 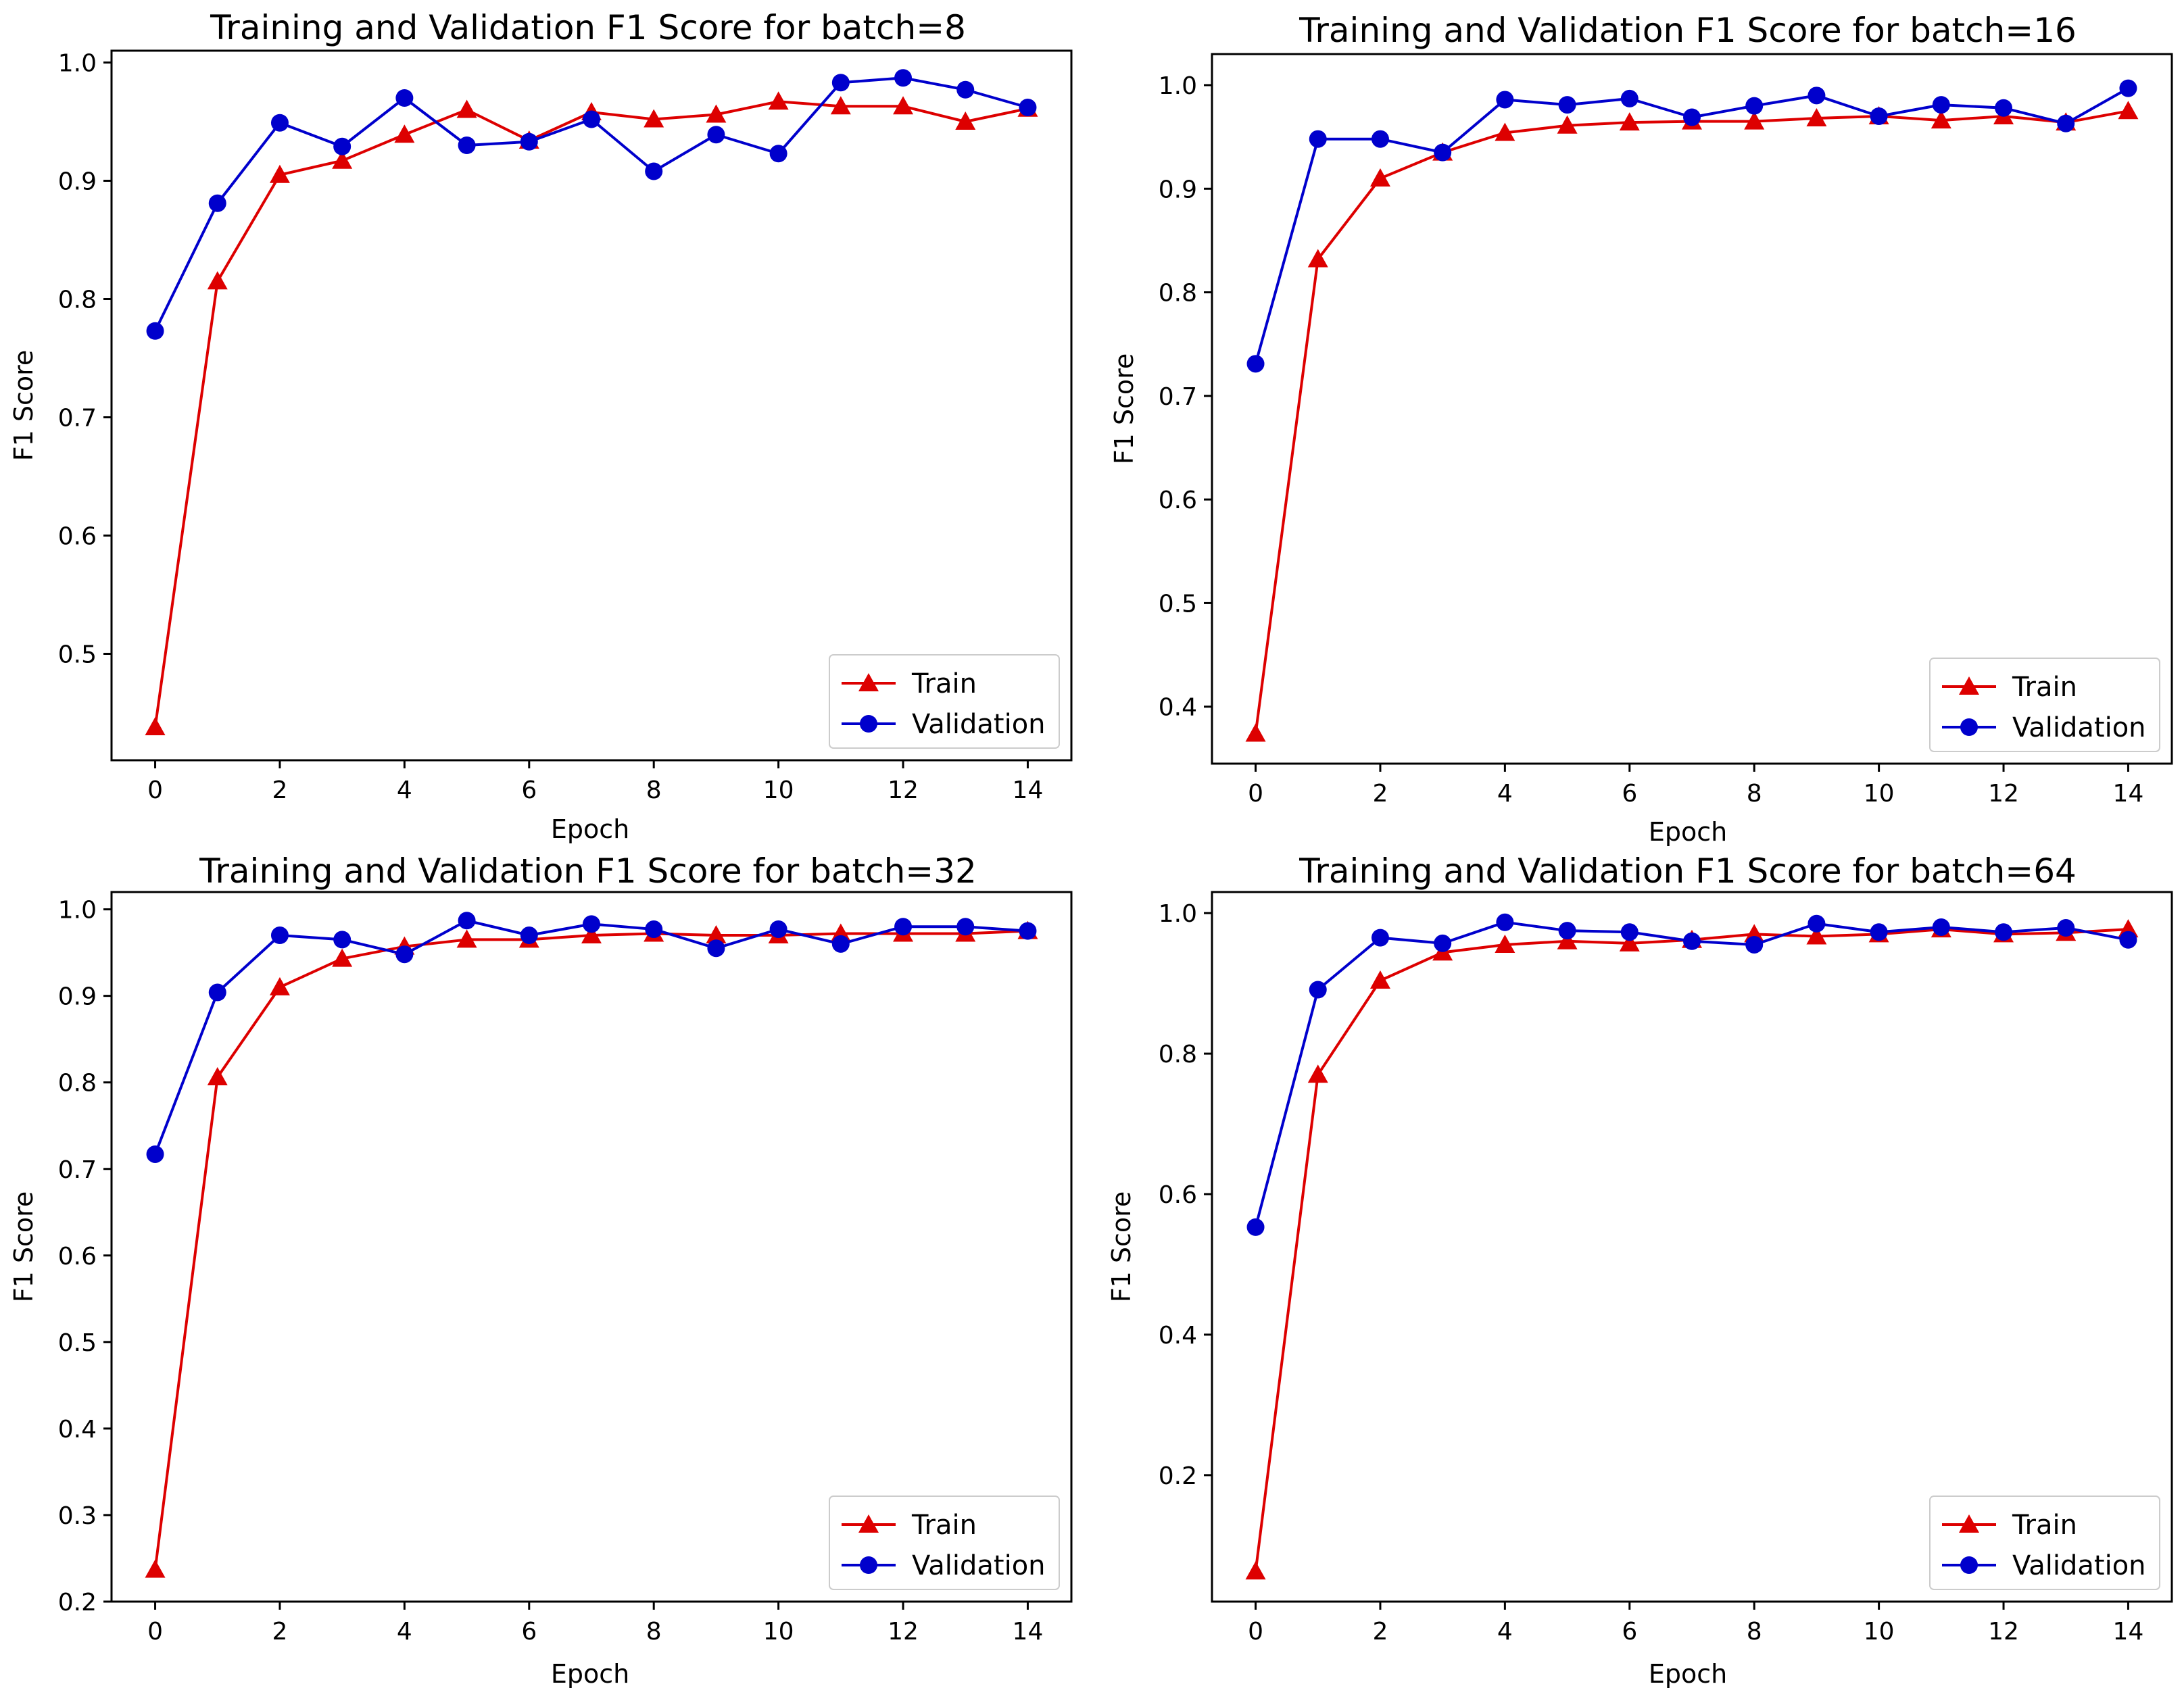 What do you see at coordinates (1178, 914) in the screenshot?
I see `y-tick-label: 1.0` at bounding box center [1178, 914].